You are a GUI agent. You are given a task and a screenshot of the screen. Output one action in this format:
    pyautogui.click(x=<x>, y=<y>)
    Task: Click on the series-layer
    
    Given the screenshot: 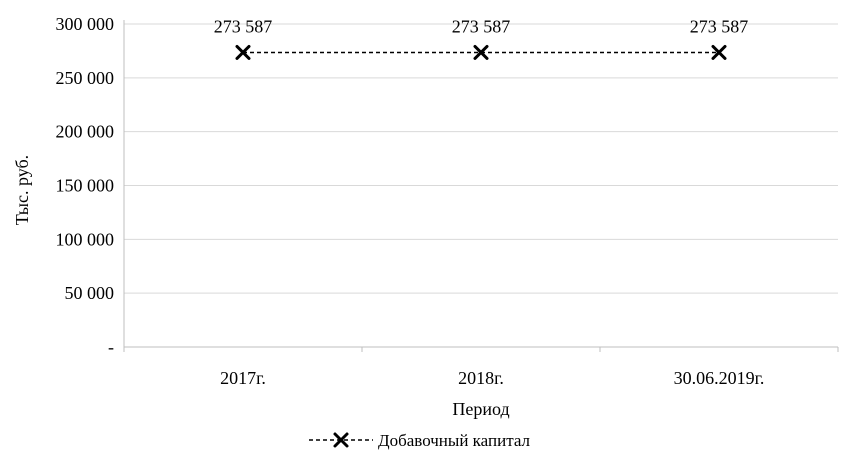 What is the action you would take?
    pyautogui.click(x=481, y=52)
    